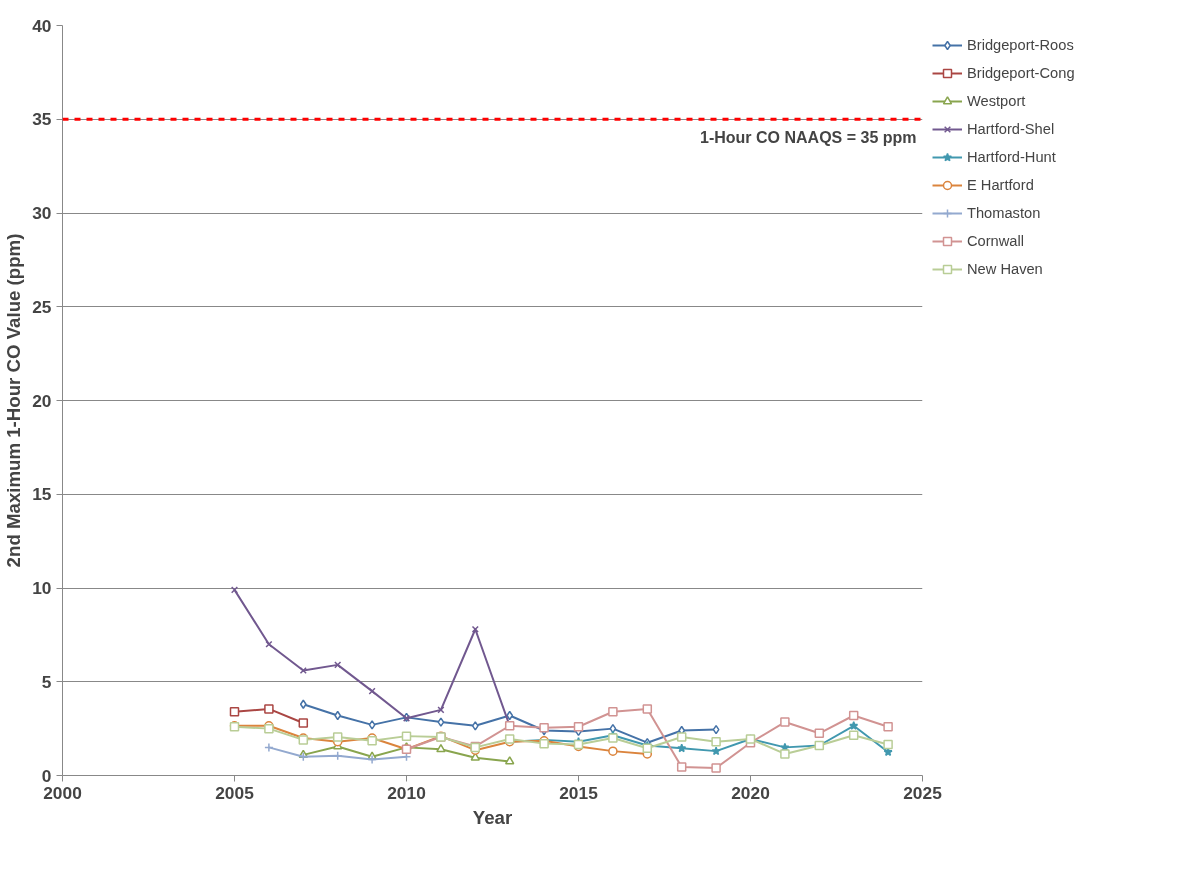 Image resolution: width=1203 pixels, height=875 pixels. What do you see at coordinates (14, 400) in the screenshot?
I see `y-axis-title: 2nd Maximum 1-Hour CO Value (ppm)` at bounding box center [14, 400].